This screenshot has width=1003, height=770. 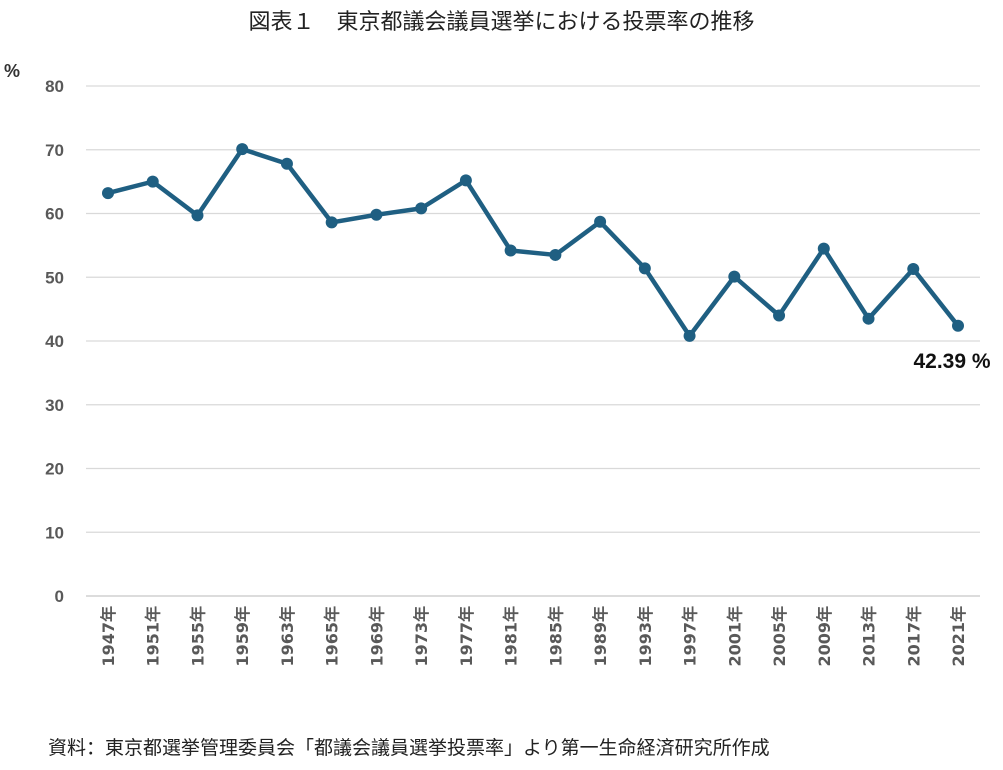 I want to click on y-axis-ticks: 0 10 20 30 40 50 60 70 80, so click(x=54, y=341).